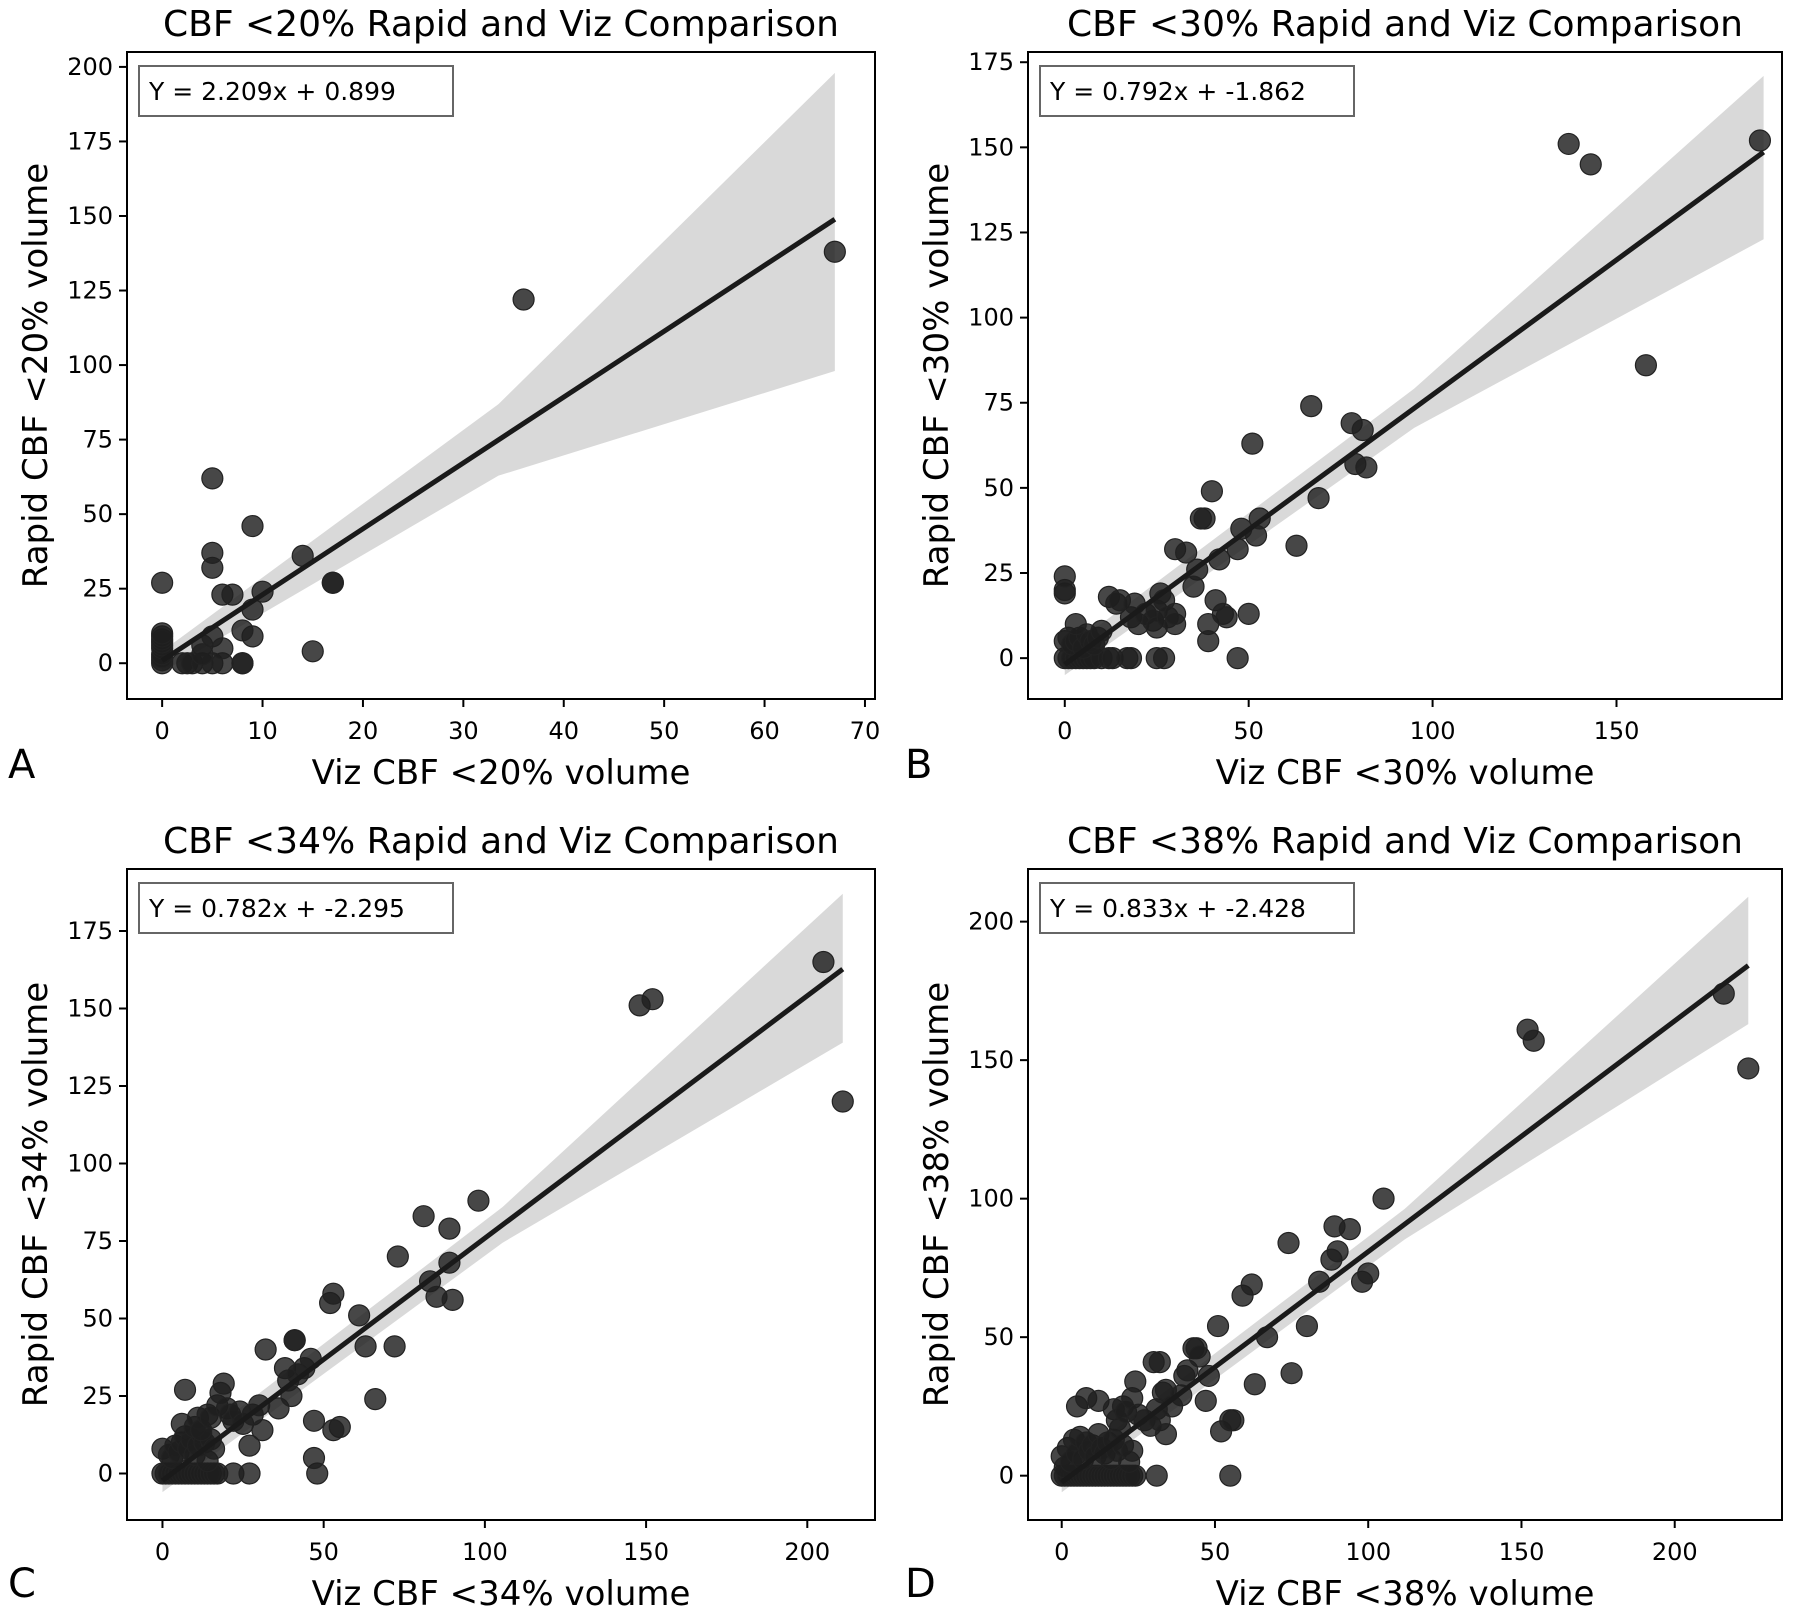 The width and height of the screenshot is (1800, 1608). What do you see at coordinates (920, 1584) in the screenshot?
I see `panel-letter: D` at bounding box center [920, 1584].